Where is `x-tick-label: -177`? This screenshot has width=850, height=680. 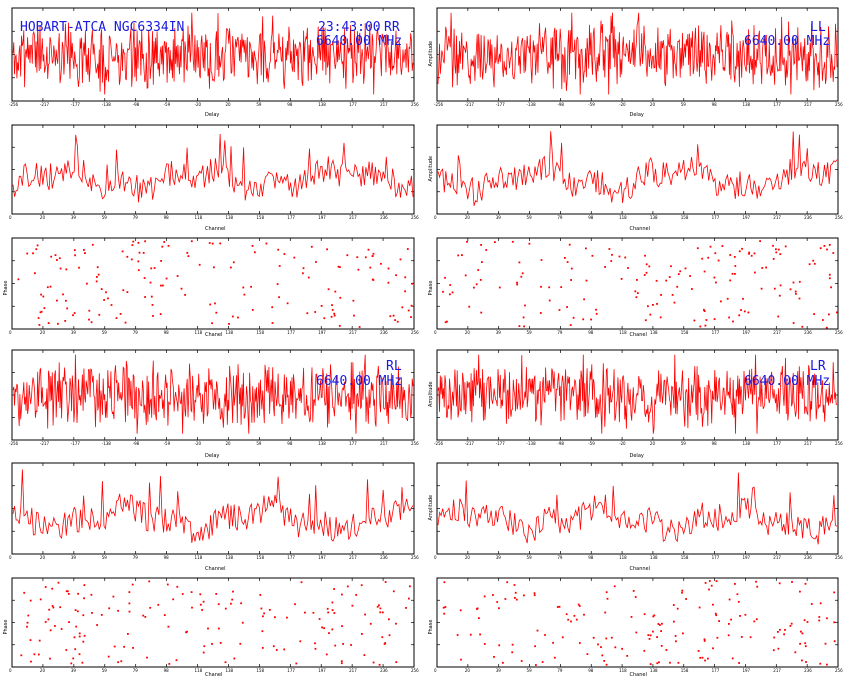 x-tick-label: -177 is located at coordinates (76, 104).